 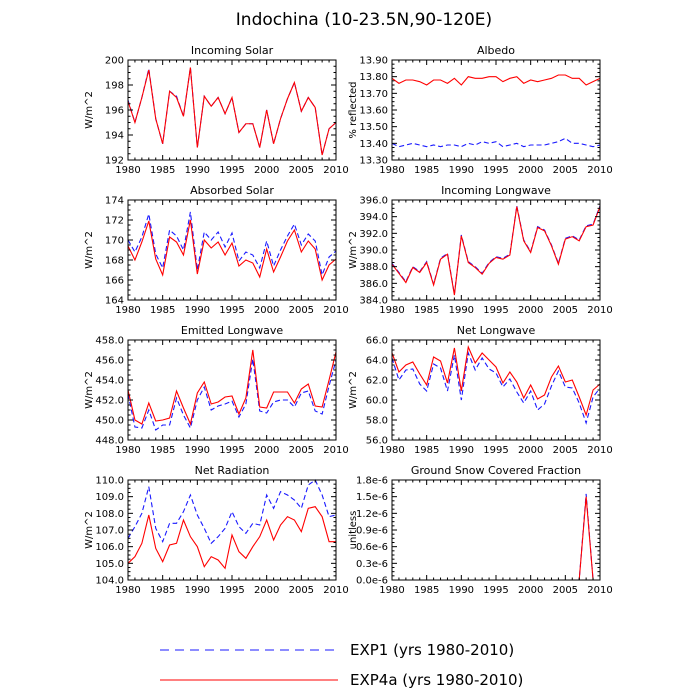 I want to click on y-tick-label: 396.0, so click(x=373, y=201).